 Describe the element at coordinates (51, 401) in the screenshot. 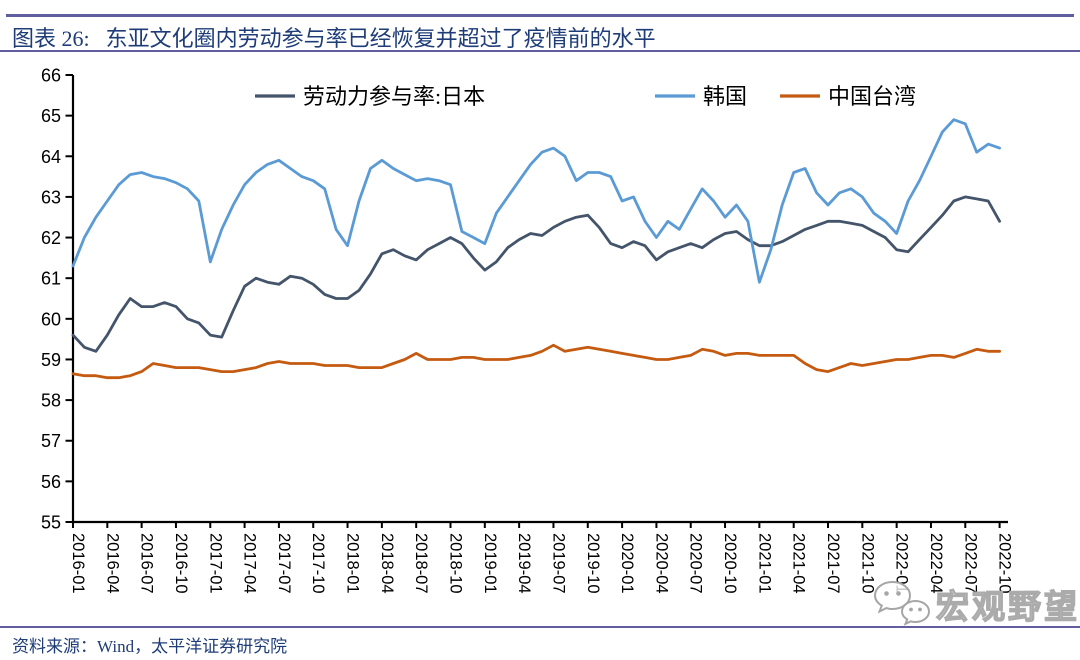

I see `y-axis-label: 58` at that location.